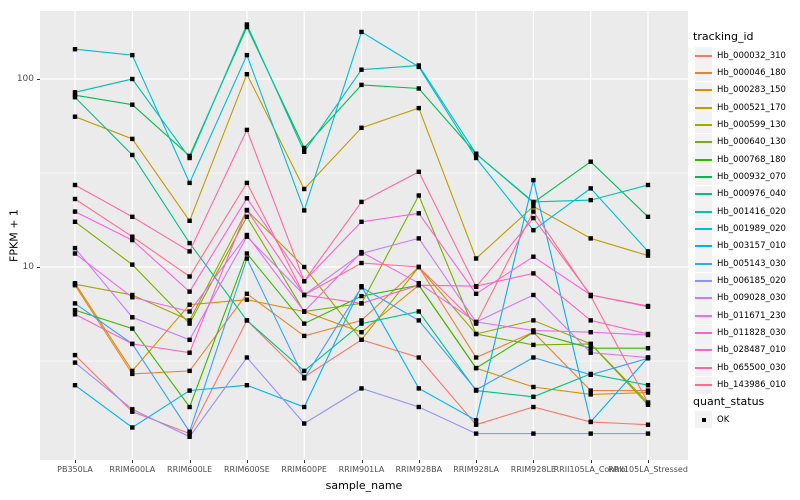 The image size is (800, 500). I want to click on legend-entry-label: Hb_006185_020, so click(751, 281).